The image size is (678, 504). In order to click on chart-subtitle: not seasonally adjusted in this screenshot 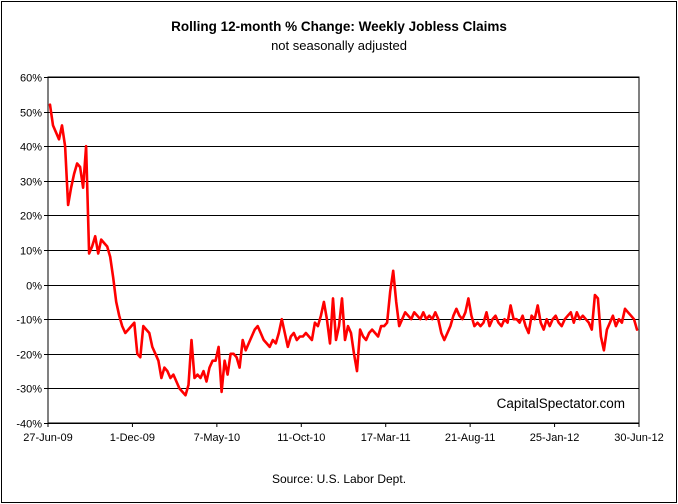, I will do `click(339, 45)`.